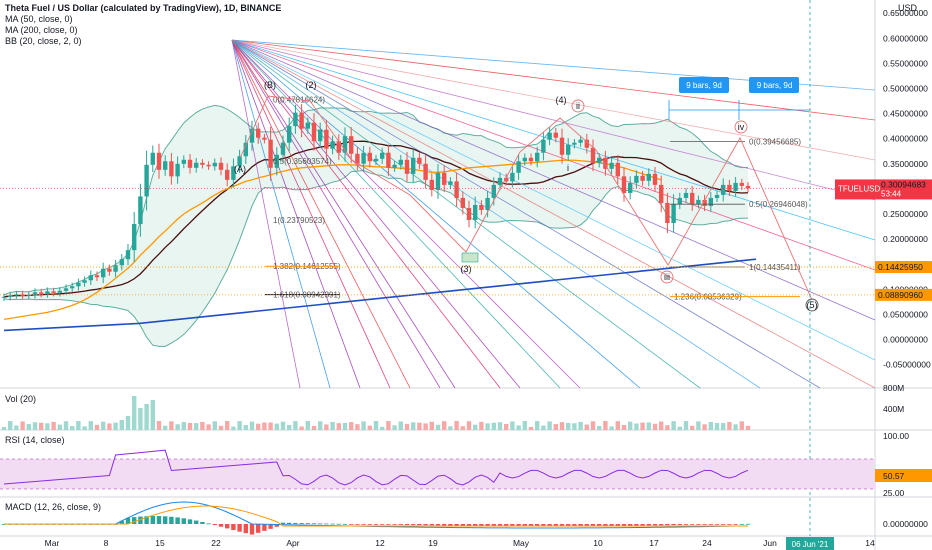 Image resolution: width=932 pixels, height=550 pixels. I want to click on bar-countdown: 53:44, so click(891, 193).